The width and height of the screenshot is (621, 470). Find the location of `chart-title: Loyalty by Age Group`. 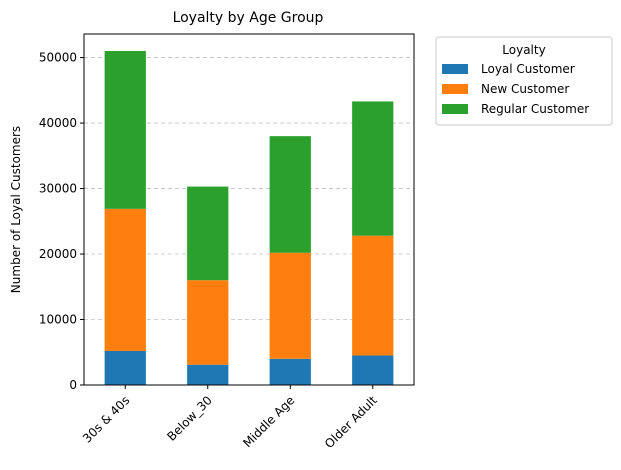

chart-title: Loyalty by Age Group is located at coordinates (248, 18).